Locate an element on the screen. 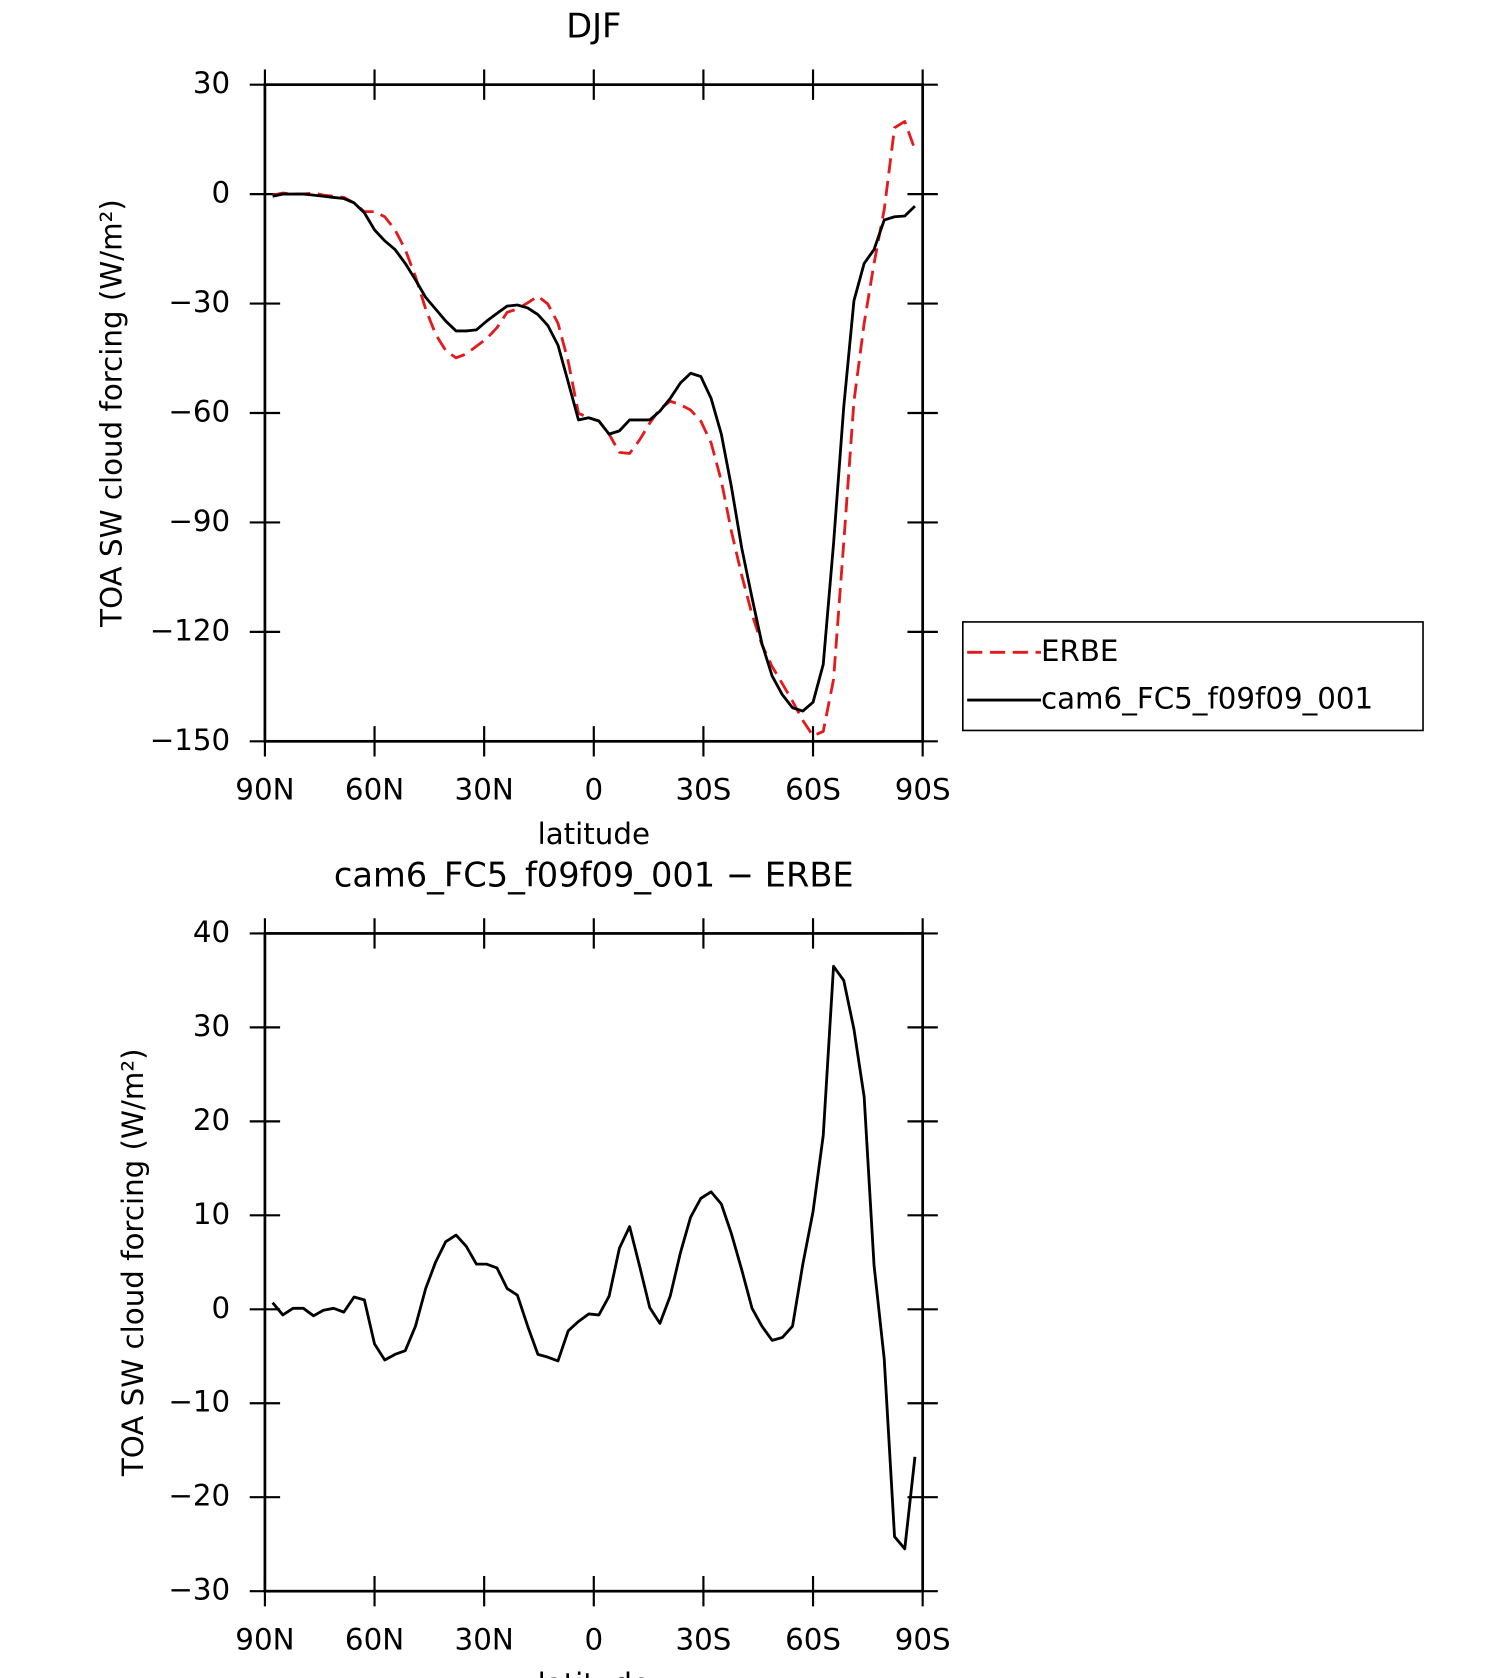 The image size is (1498, 1678). y-tick-label: −120 is located at coordinates (190, 630).